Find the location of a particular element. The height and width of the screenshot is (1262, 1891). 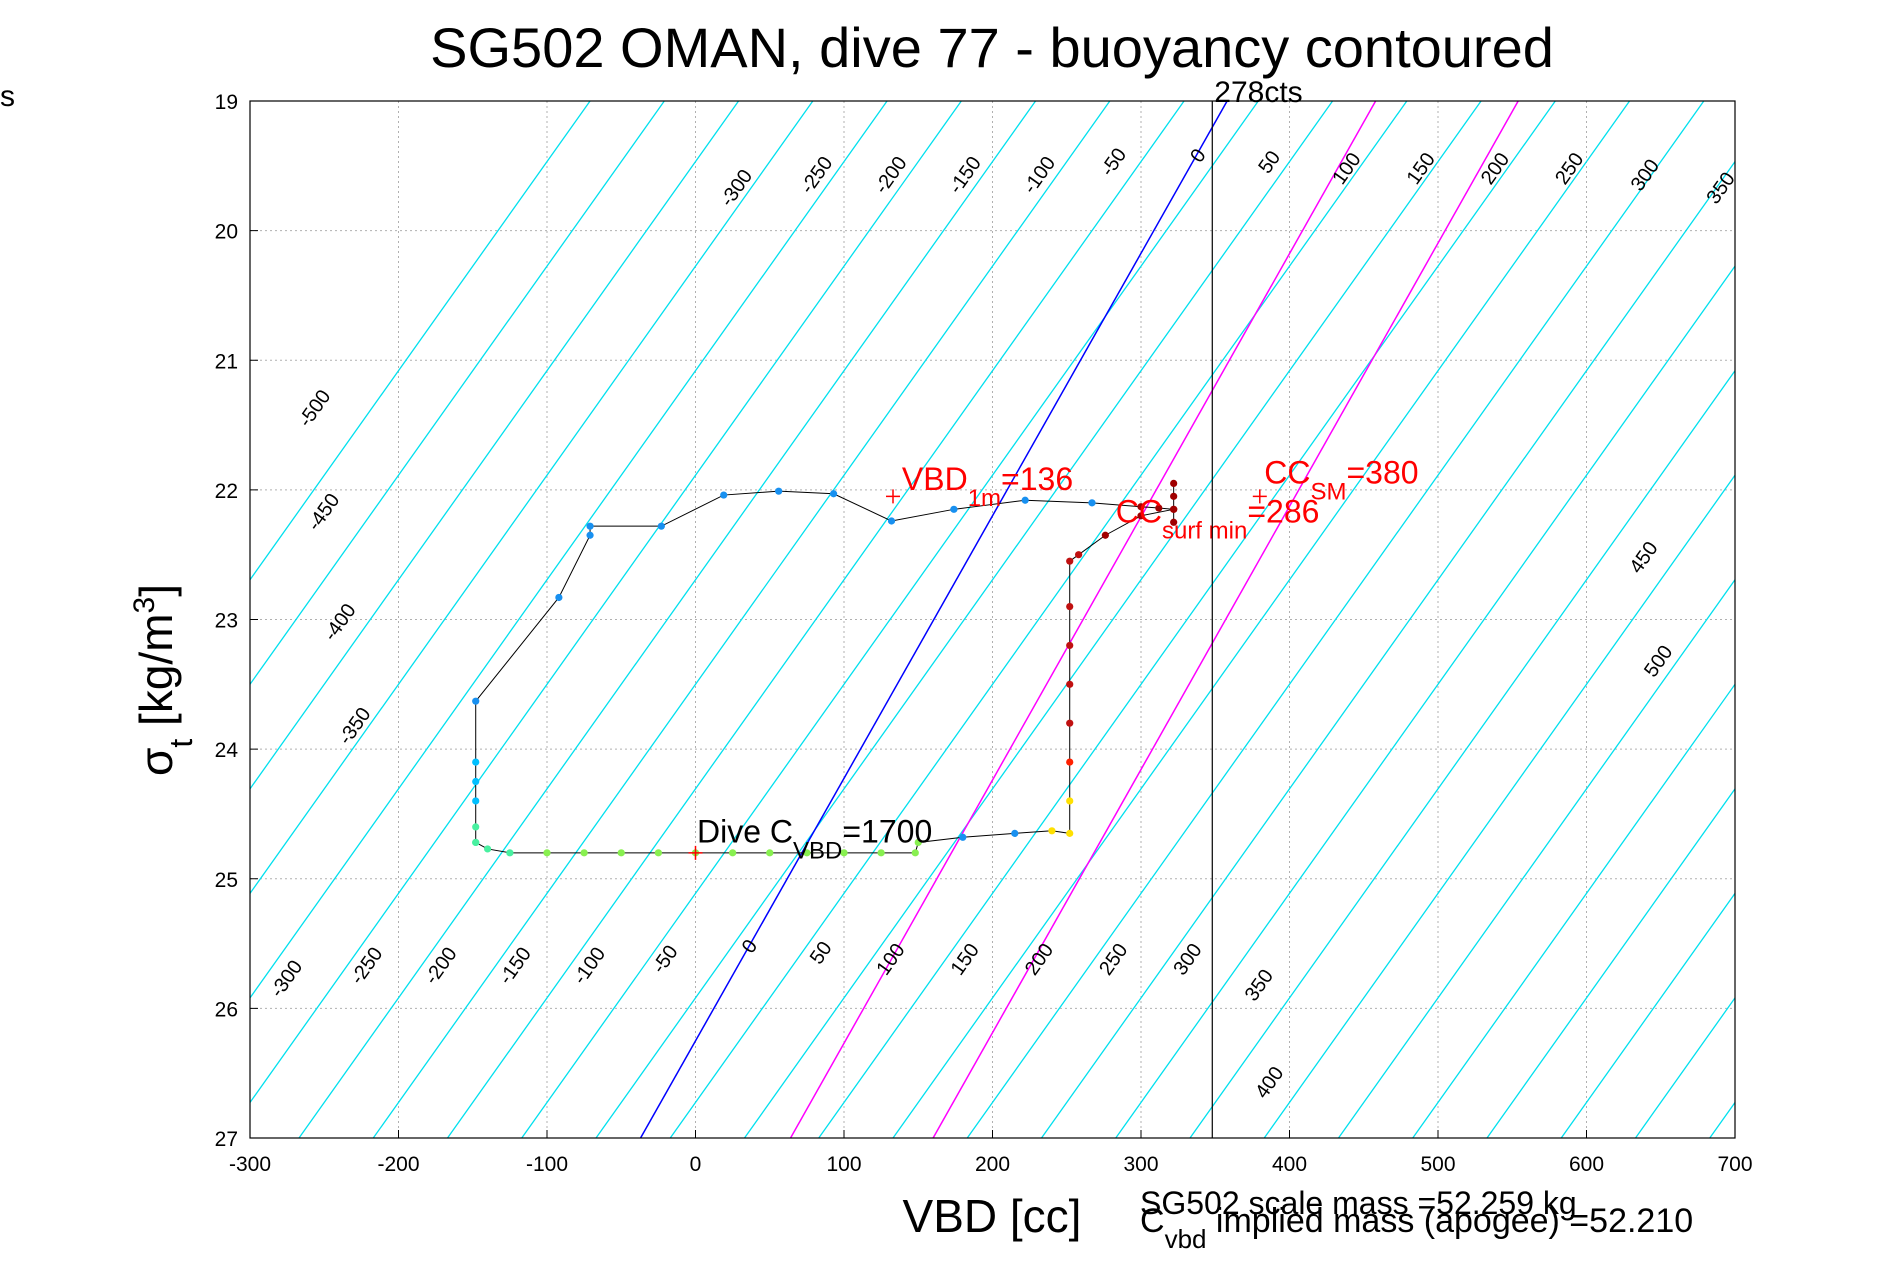

x-tick-label: 500 is located at coordinates (1437, 1164).